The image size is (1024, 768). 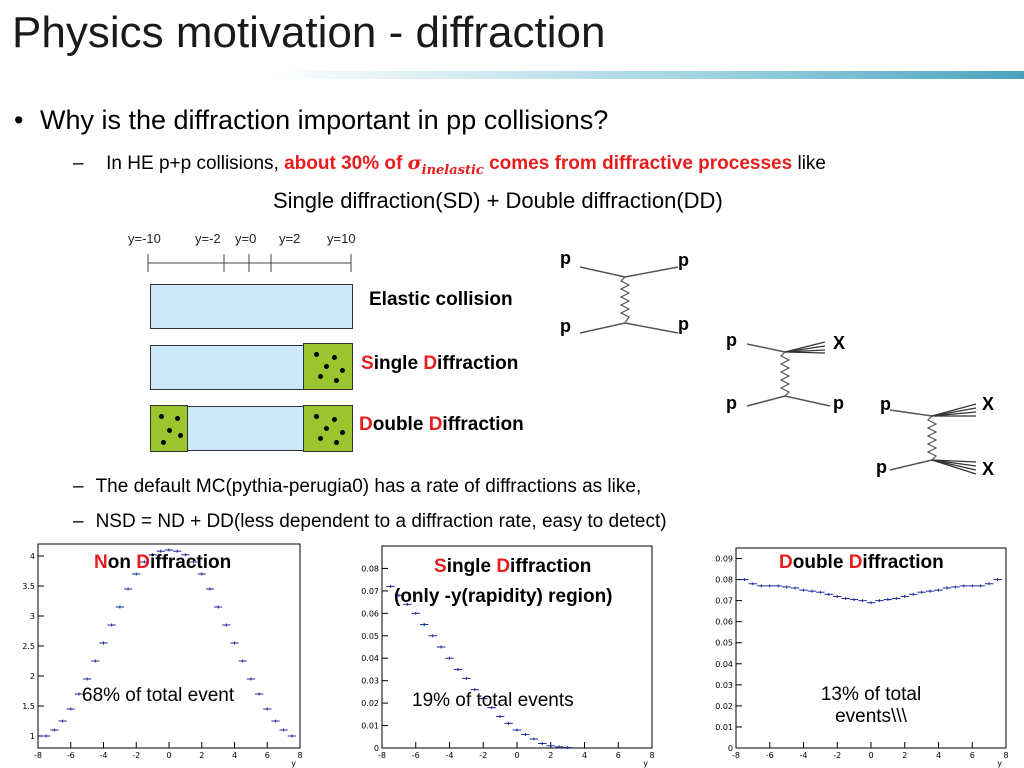 What do you see at coordinates (644, 75) in the screenshot?
I see `title-underline-bar` at bounding box center [644, 75].